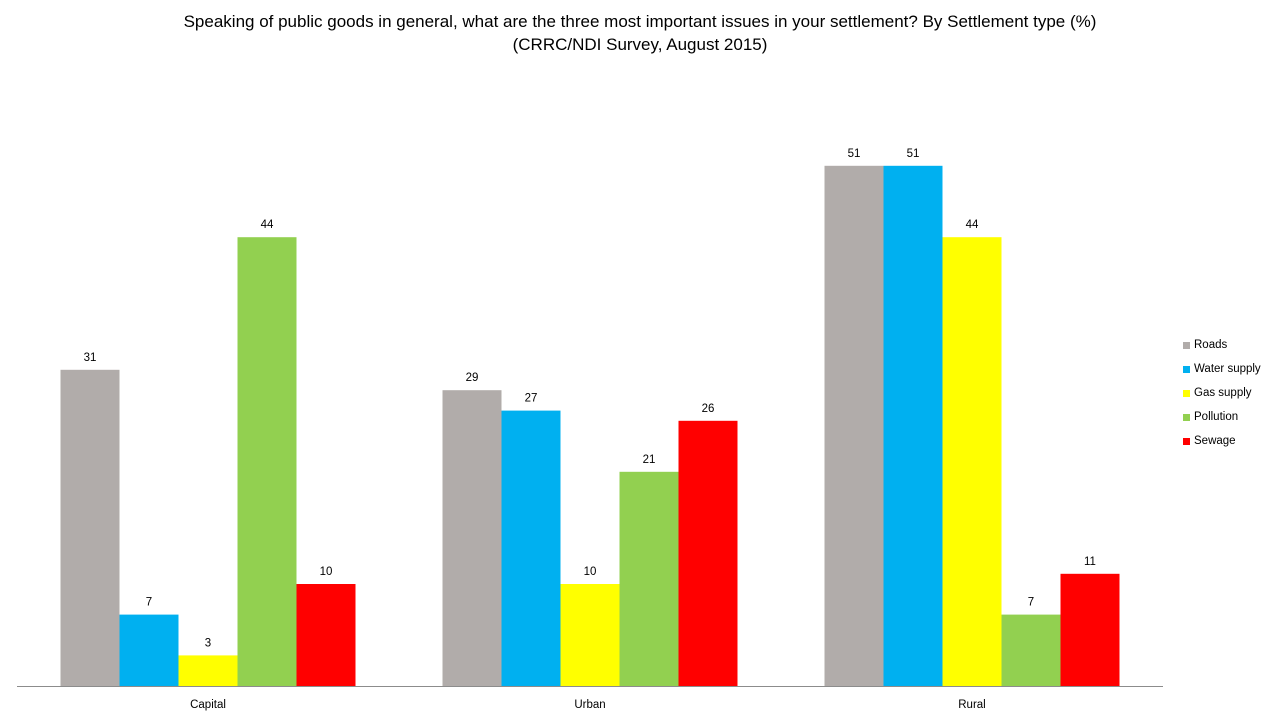  What do you see at coordinates (267, 461) in the screenshot?
I see `bar-capital-pollution` at bounding box center [267, 461].